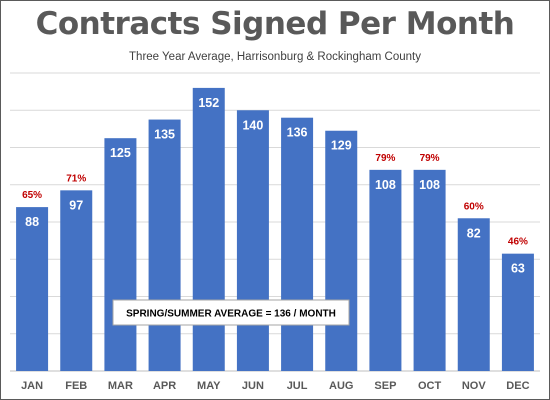 This screenshot has height=400, width=550. Describe the element at coordinates (76, 205) in the screenshot. I see `bar-value-label: 97` at that location.